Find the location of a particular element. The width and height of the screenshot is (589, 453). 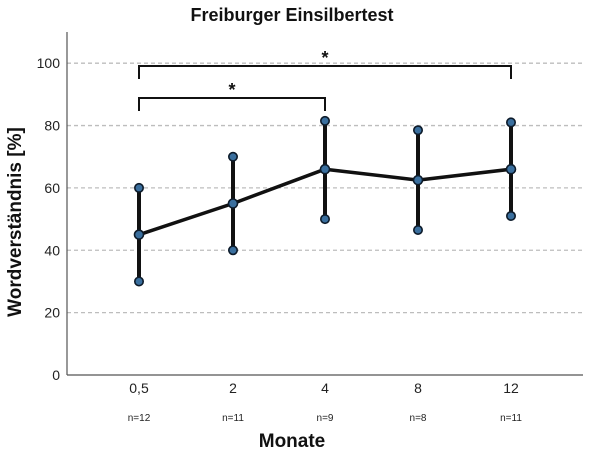

x-axis-label: Monate is located at coordinates (292, 441).